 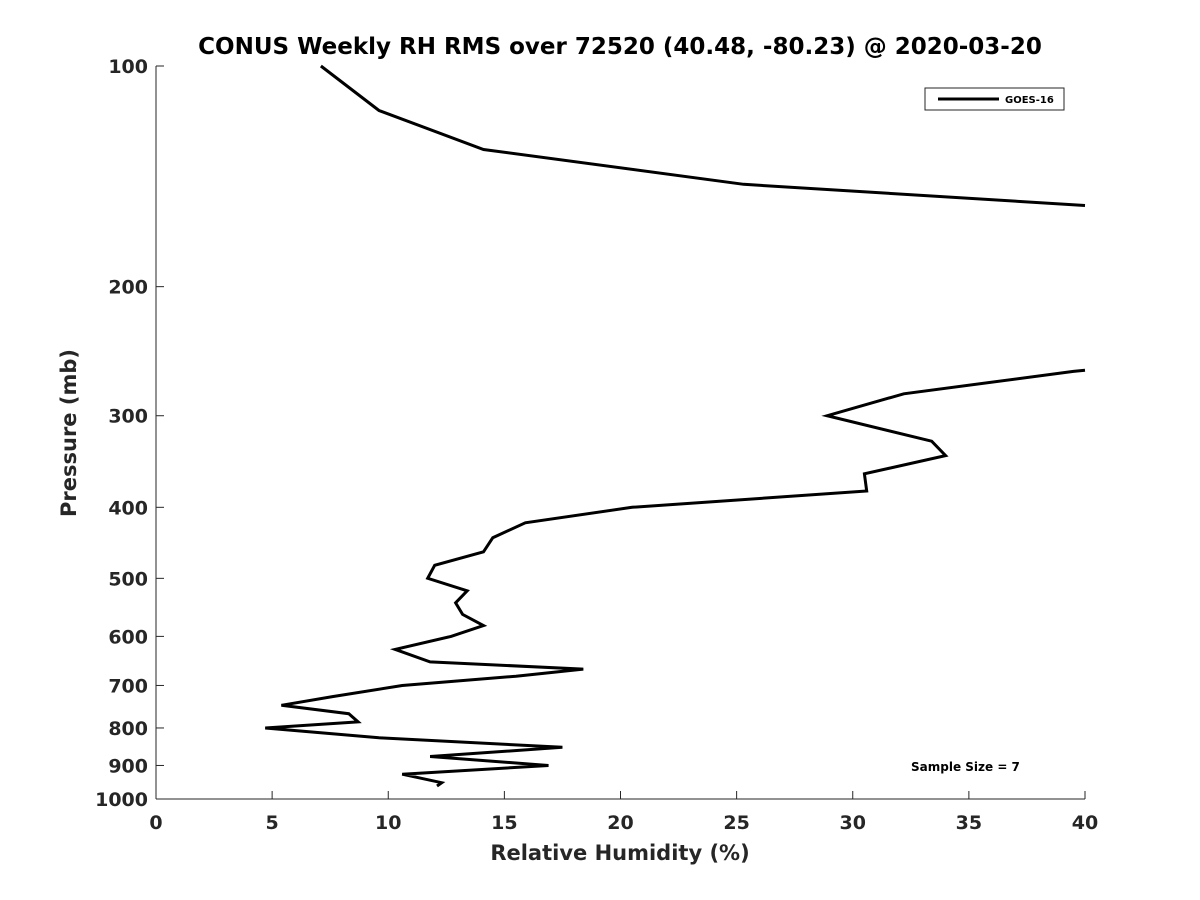 I want to click on x-tick-label: 10, so click(x=388, y=823).